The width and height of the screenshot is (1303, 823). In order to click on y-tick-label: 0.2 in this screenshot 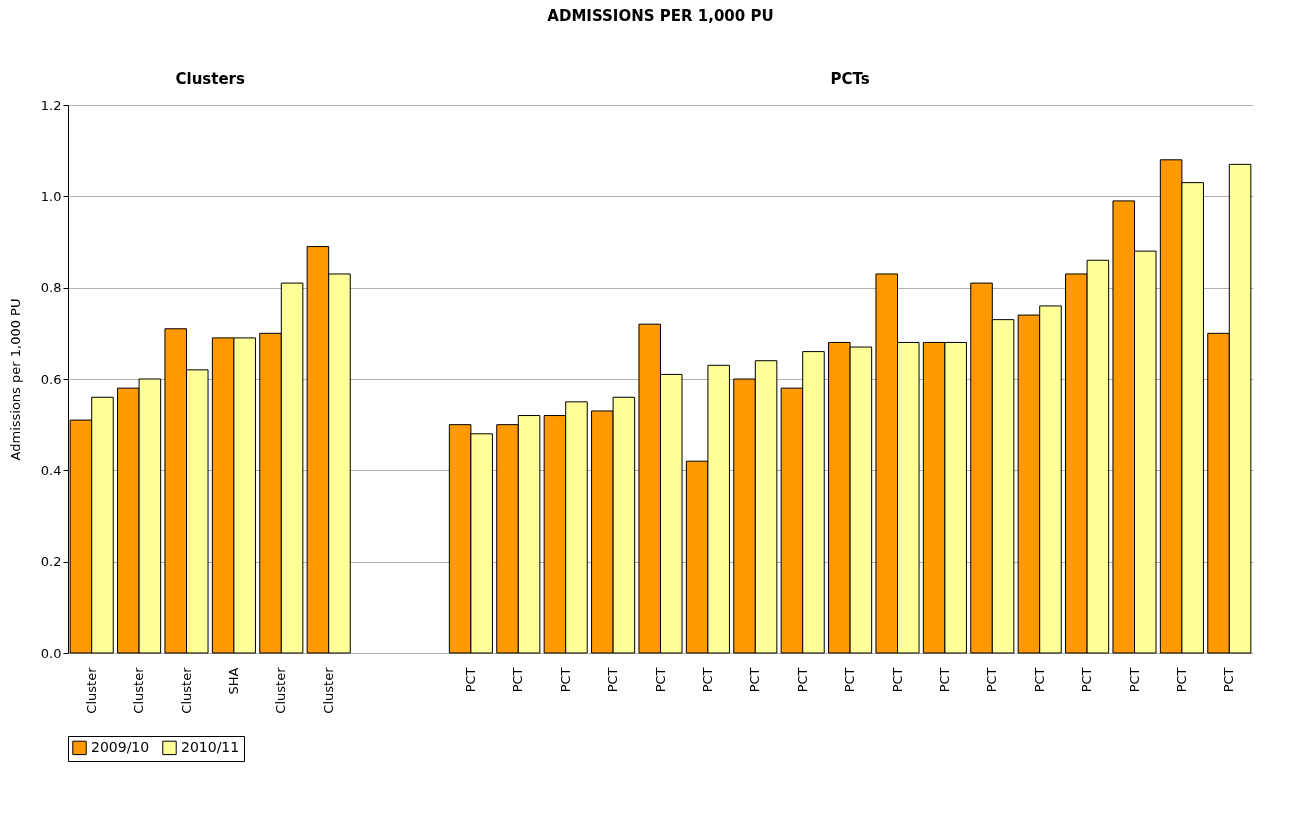, I will do `click(51, 562)`.